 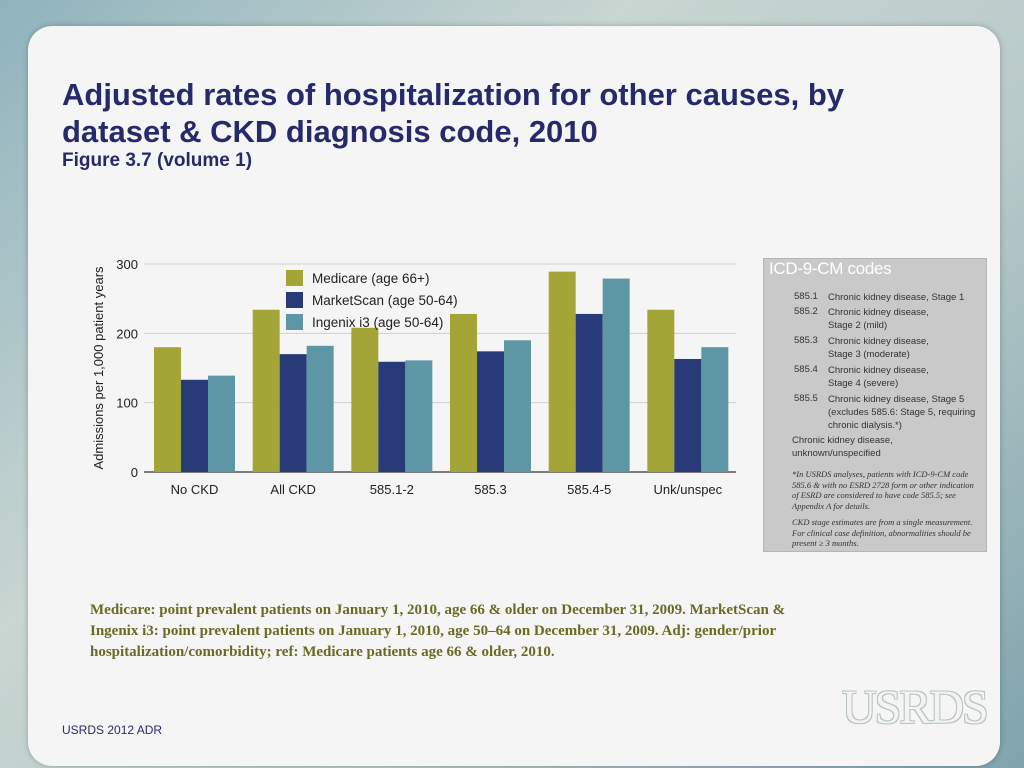 I want to click on y-tick-label: 100, so click(x=127, y=403).